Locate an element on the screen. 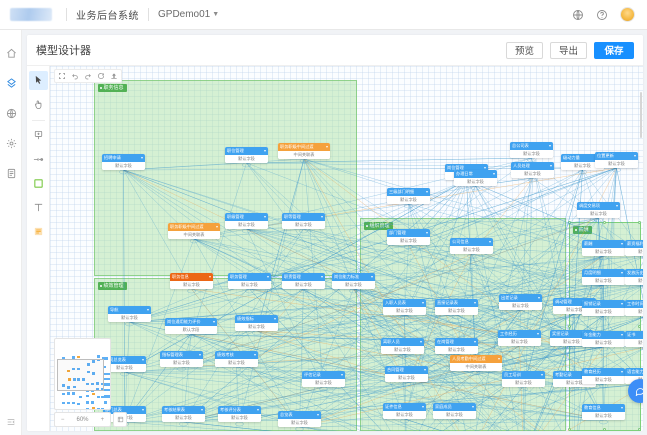 The height and width of the screenshot is (435, 647). entity-node: 教育信息 ▾ 默认字段 is located at coordinates (603, 412).